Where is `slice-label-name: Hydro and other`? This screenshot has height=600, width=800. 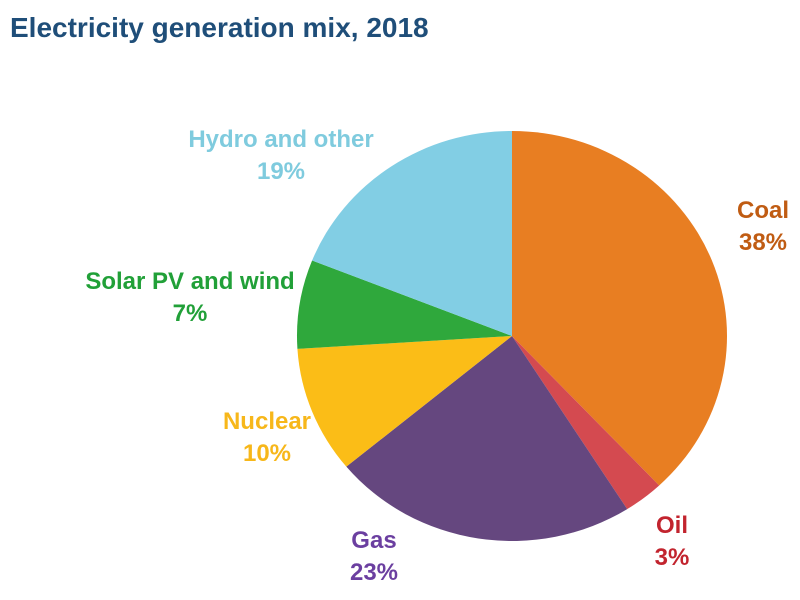 slice-label-name: Hydro and other is located at coordinates (281, 139).